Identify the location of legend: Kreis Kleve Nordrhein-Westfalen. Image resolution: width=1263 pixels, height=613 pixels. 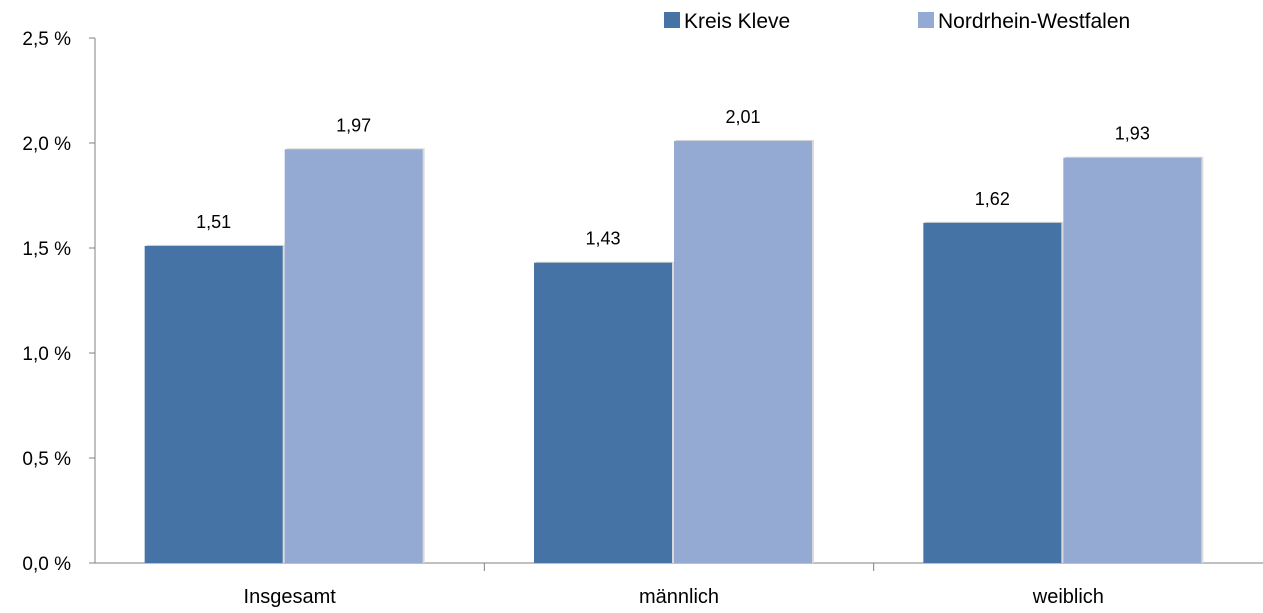
(897, 21).